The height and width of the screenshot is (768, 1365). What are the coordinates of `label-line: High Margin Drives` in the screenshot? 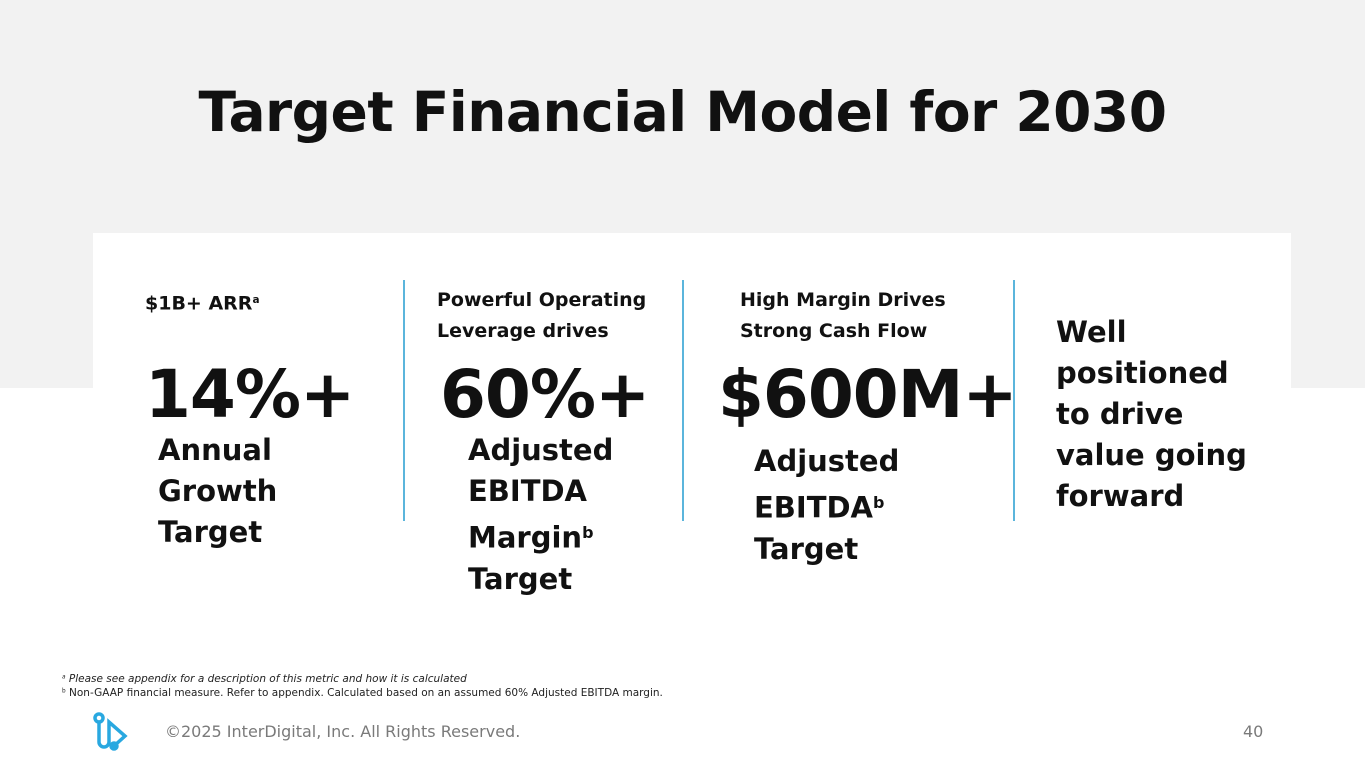 It's located at (843, 300).